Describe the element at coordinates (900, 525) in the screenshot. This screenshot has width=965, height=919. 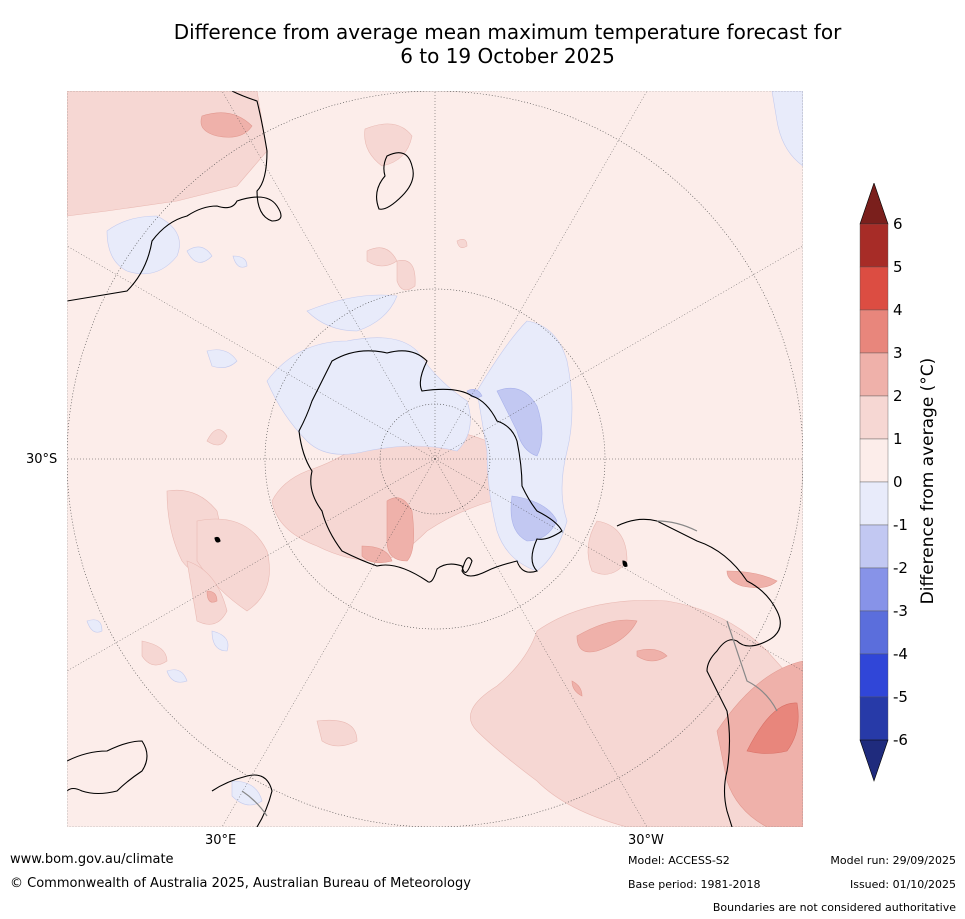
I see `colorbar-tick-label: -1` at that location.